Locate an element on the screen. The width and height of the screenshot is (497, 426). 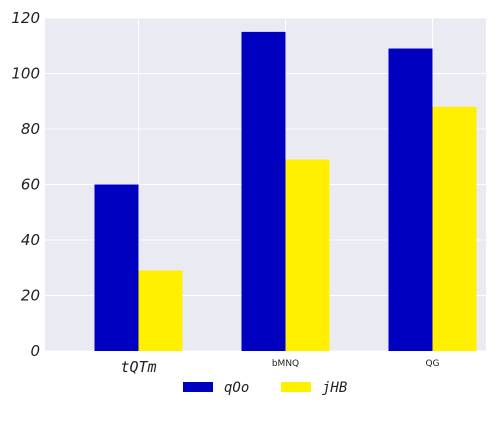
y-tick-label: 60 is located at coordinates (30, 185).